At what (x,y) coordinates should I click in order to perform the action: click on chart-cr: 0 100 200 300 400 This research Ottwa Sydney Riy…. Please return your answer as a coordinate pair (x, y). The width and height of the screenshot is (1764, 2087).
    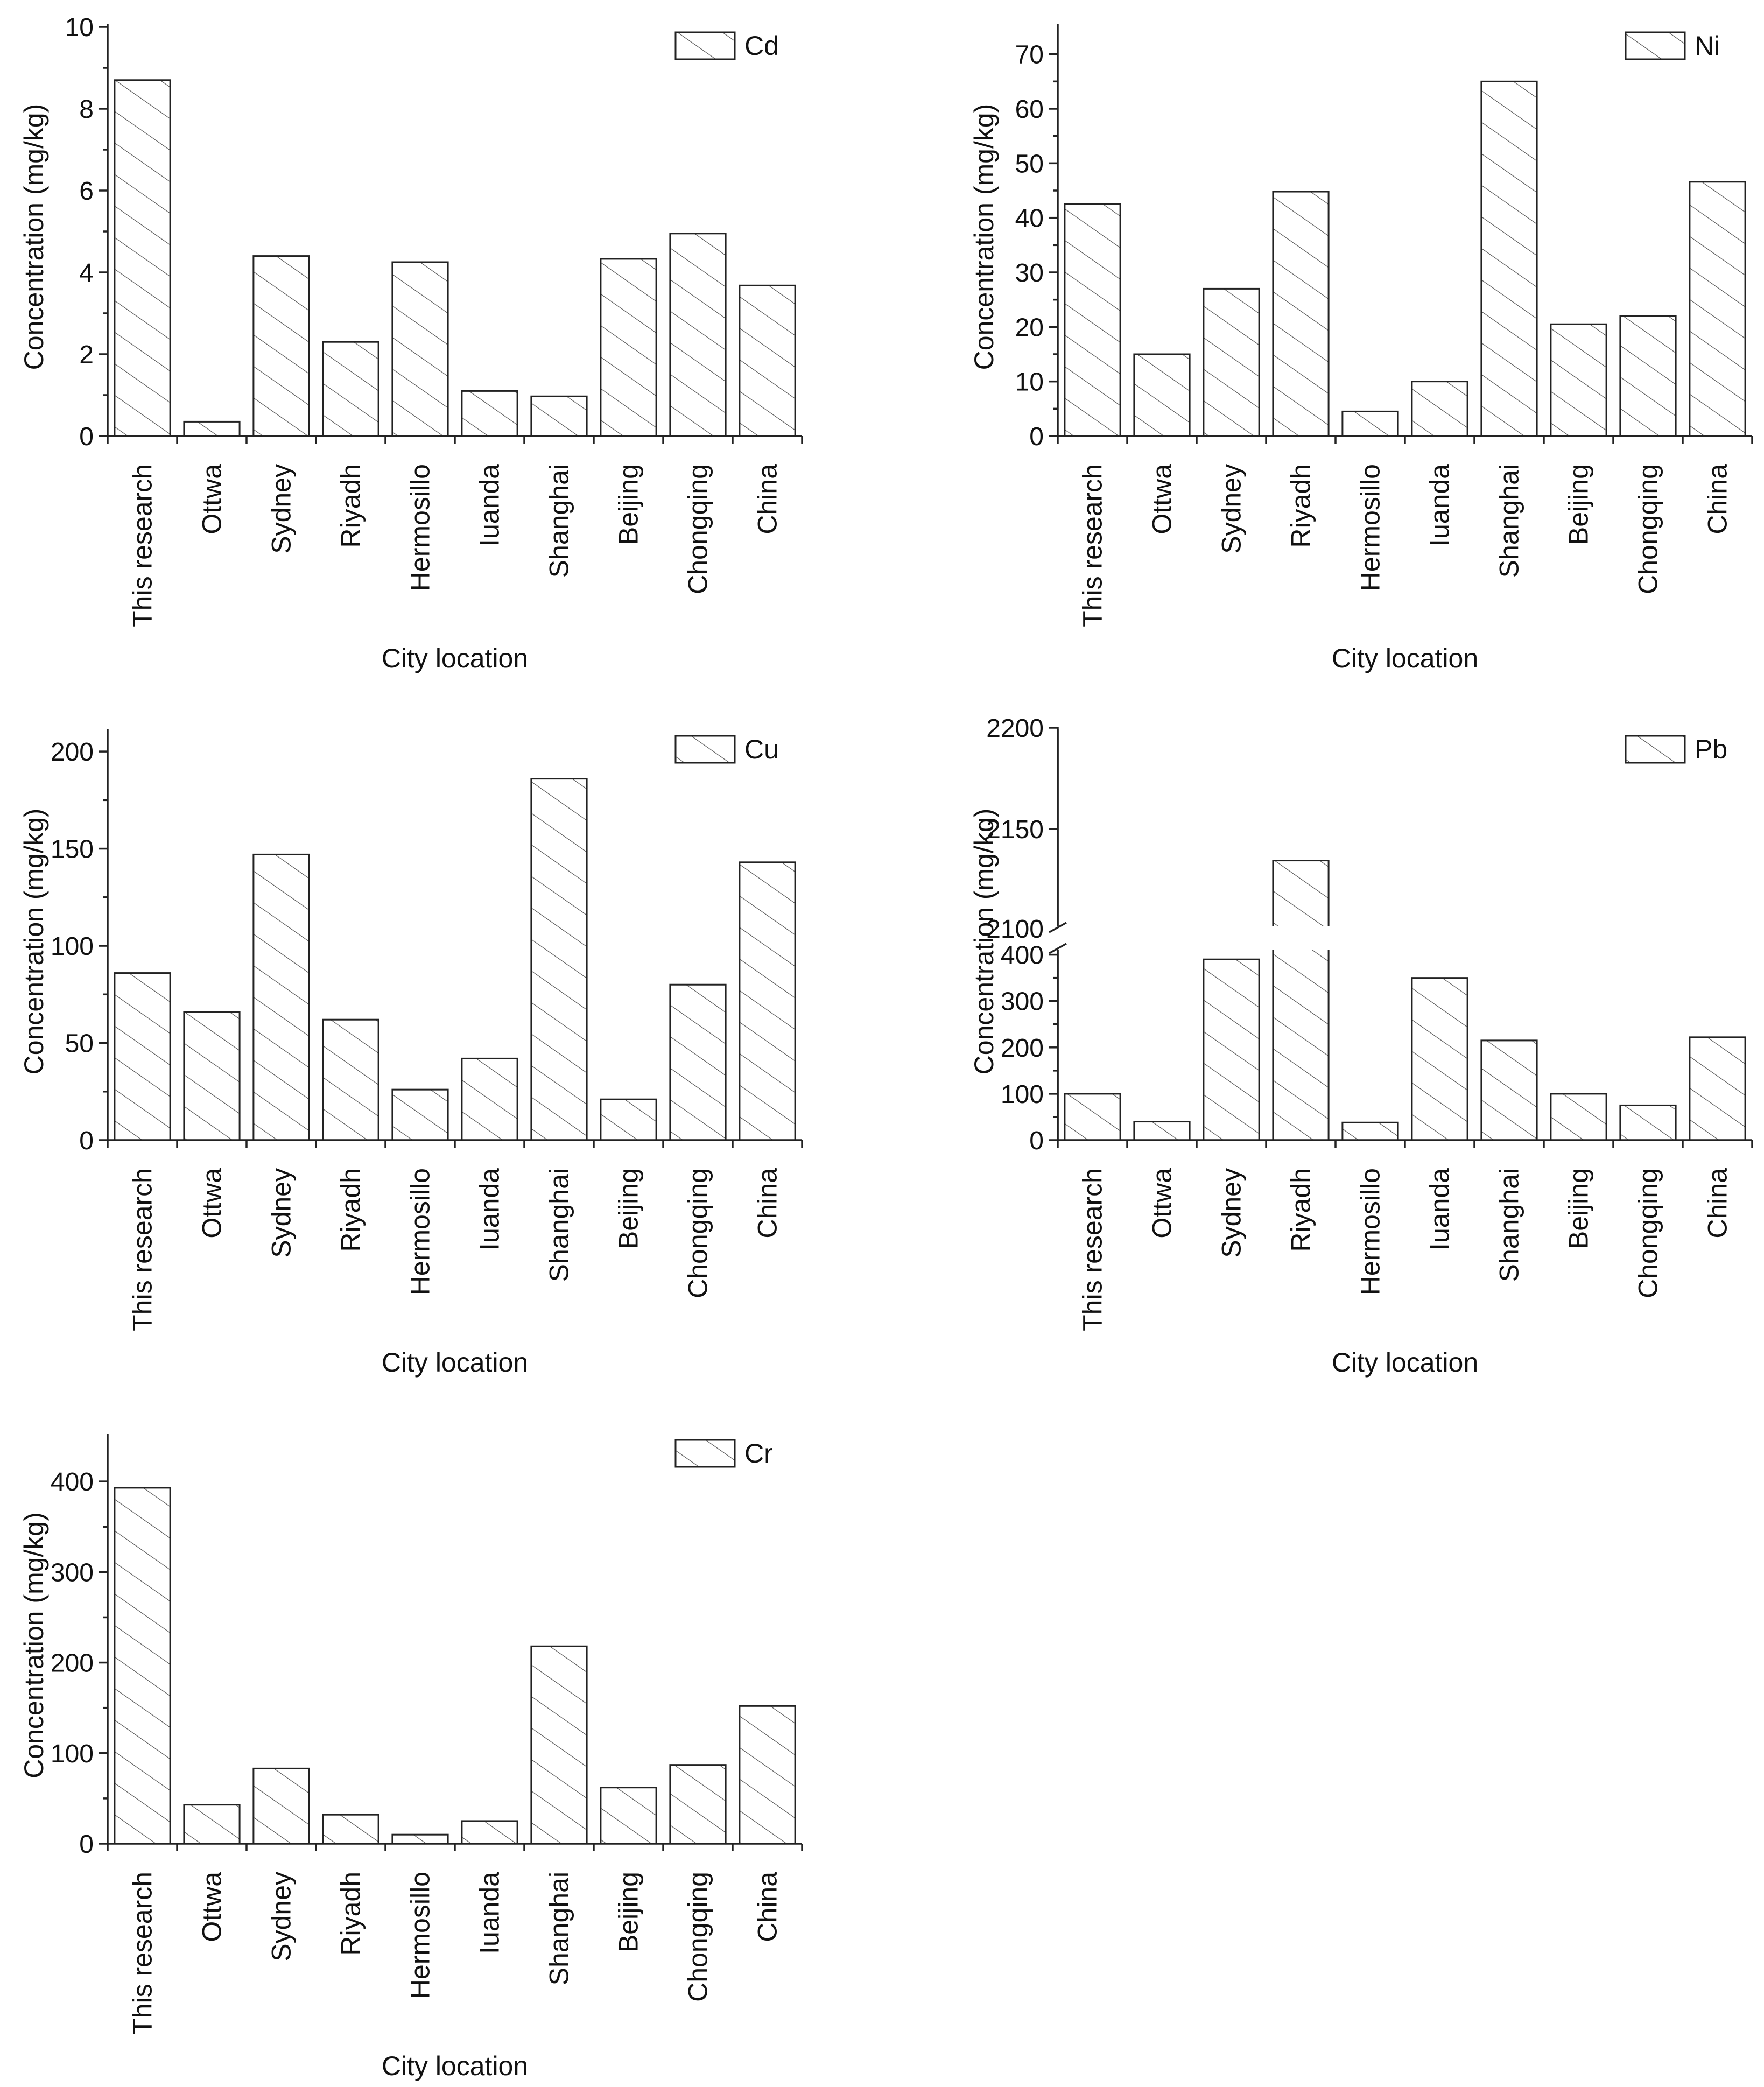
    Looking at the image, I should click on (411, 1757).